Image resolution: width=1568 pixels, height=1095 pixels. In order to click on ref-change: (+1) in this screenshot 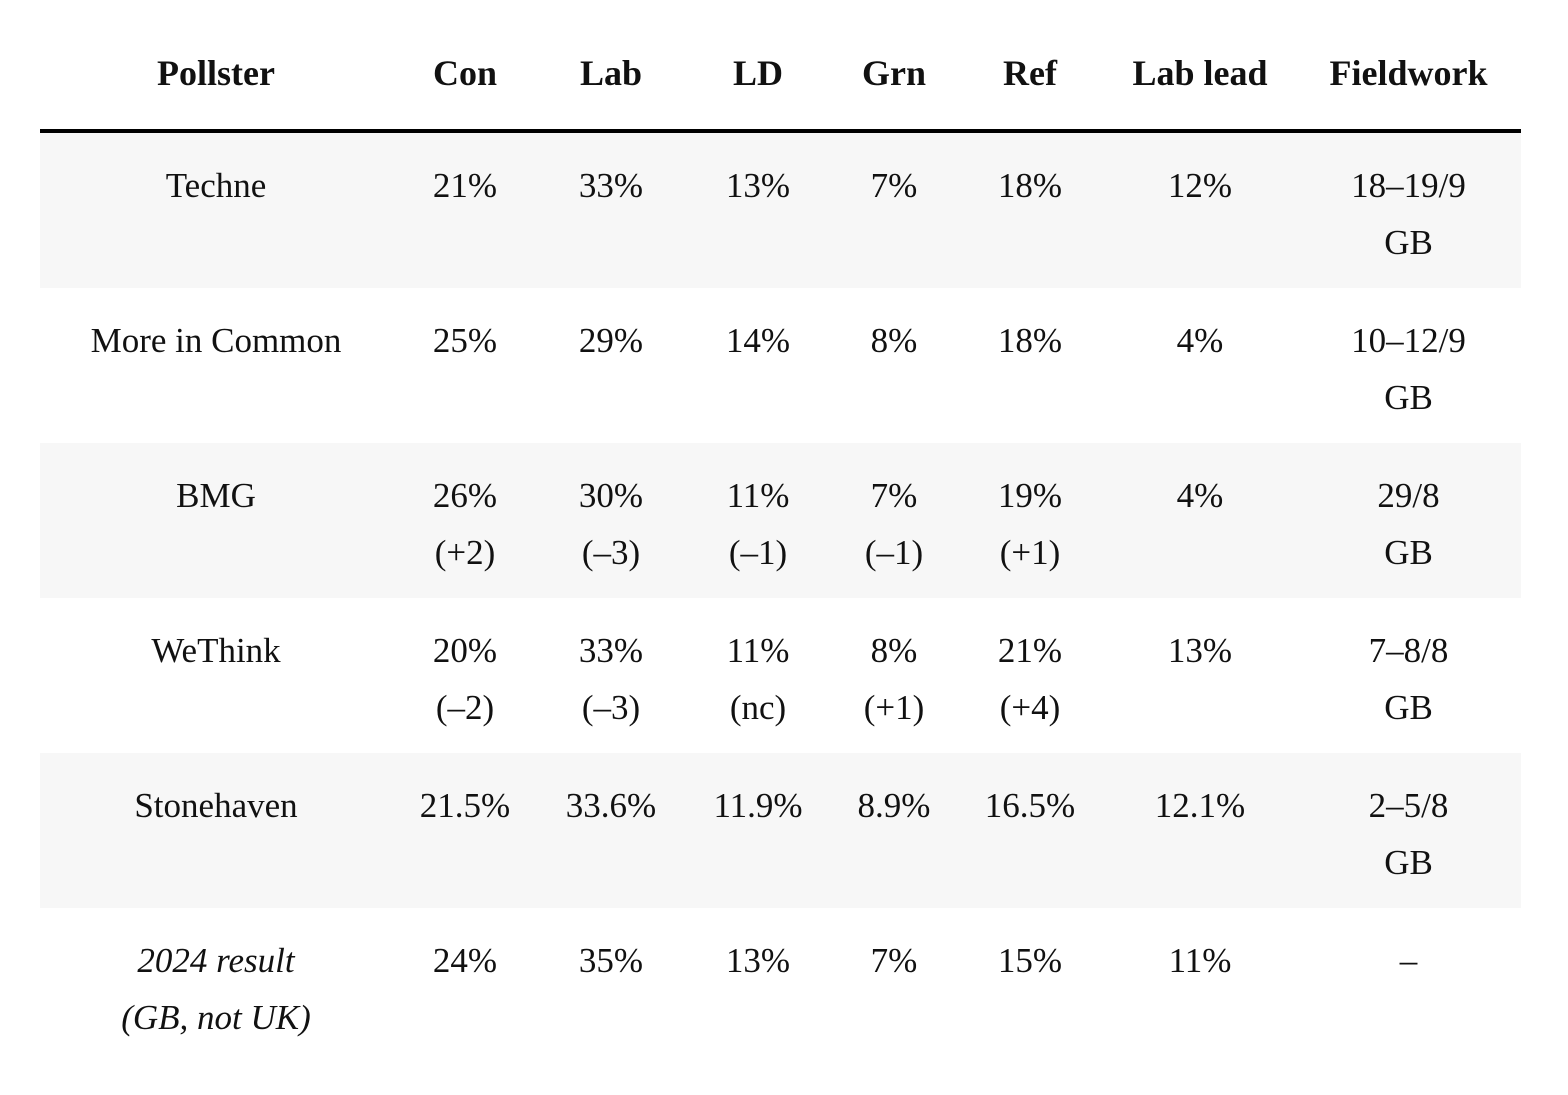, I will do `click(1030, 552)`.